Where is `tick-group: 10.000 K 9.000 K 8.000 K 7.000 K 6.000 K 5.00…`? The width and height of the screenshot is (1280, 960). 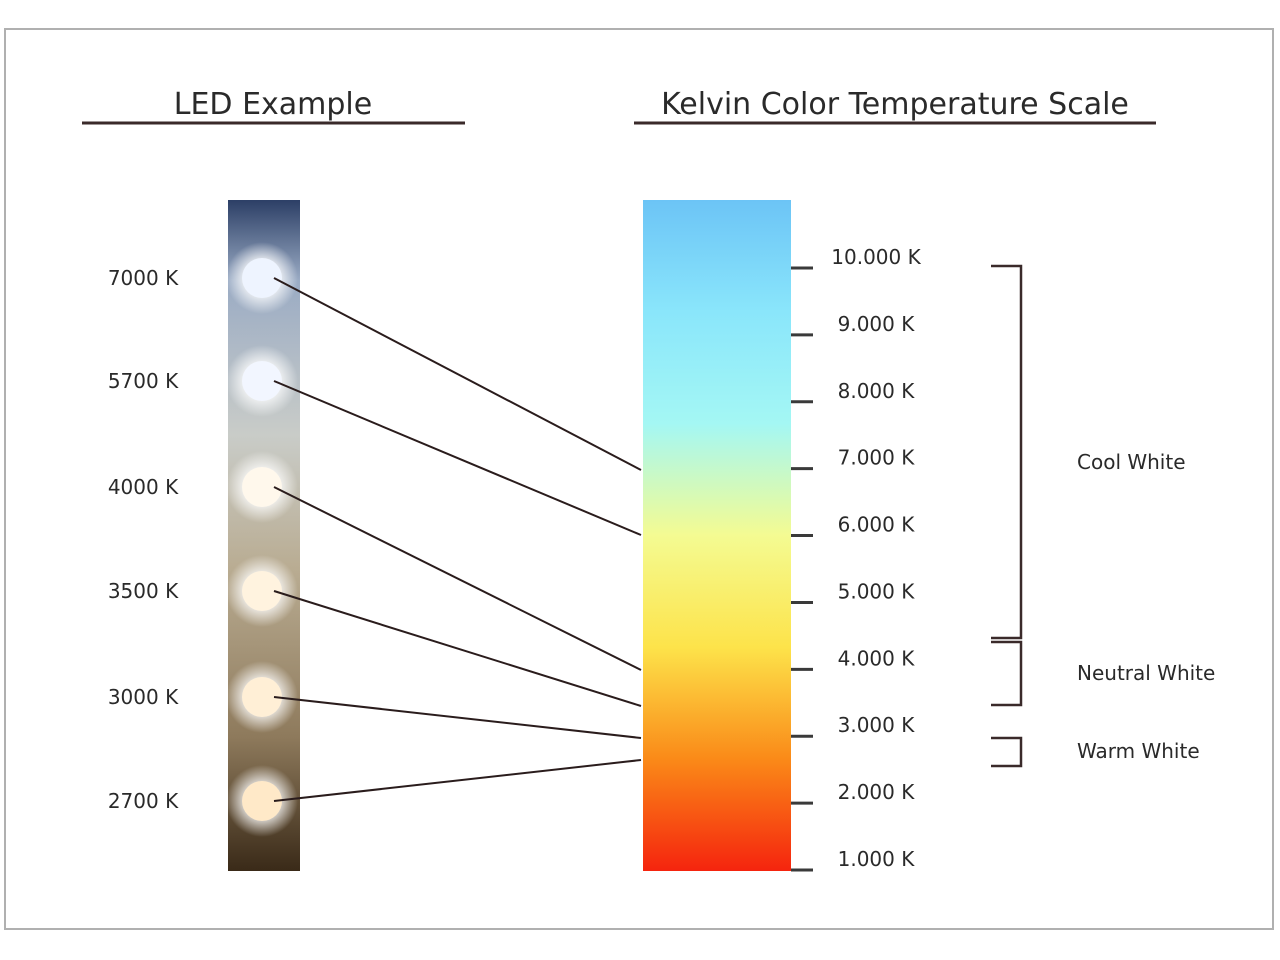
tick-group: 10.000 K 9.000 K 8.000 K 7.000 K 6.000 K 5.00… is located at coordinates (856, 558).